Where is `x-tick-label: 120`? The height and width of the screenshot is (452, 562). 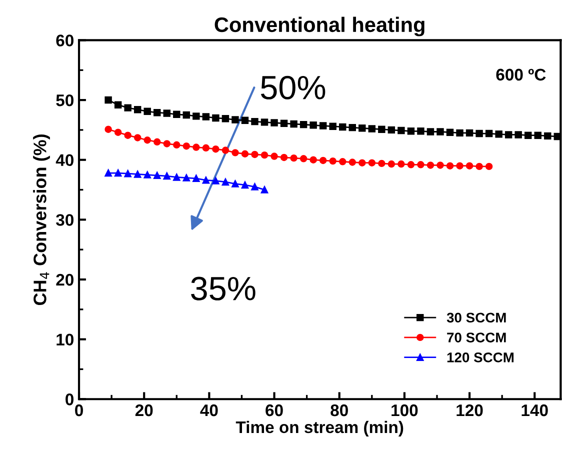 x-tick-label: 120 is located at coordinates (469, 410).